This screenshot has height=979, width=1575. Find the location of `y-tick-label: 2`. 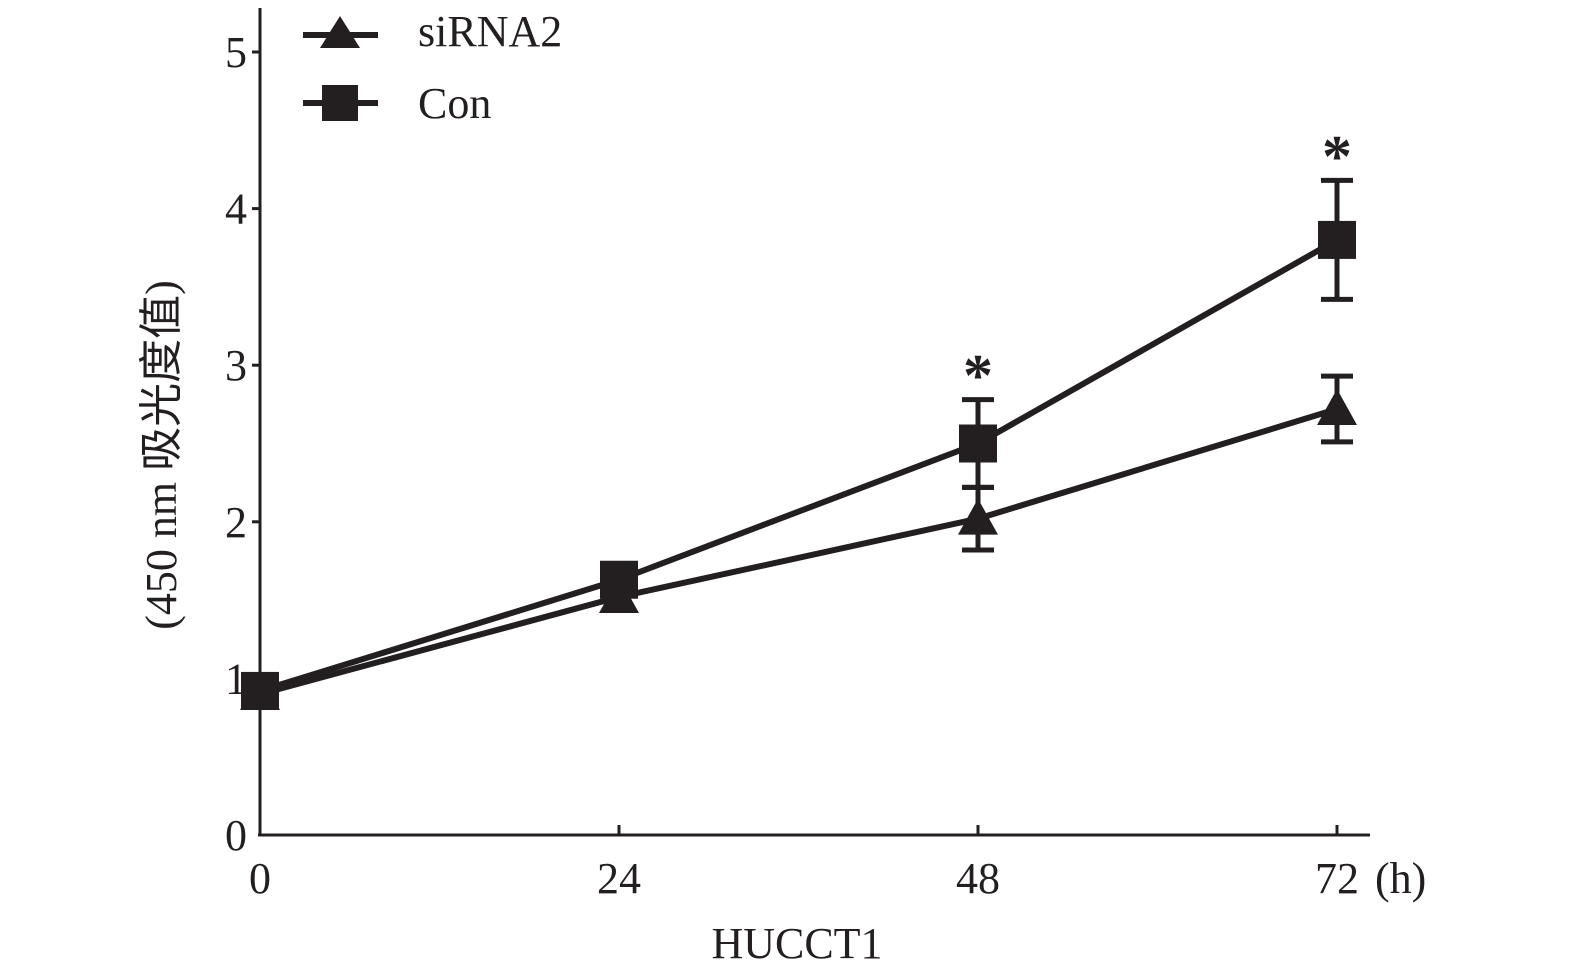

y-tick-label: 2 is located at coordinates (236, 522).